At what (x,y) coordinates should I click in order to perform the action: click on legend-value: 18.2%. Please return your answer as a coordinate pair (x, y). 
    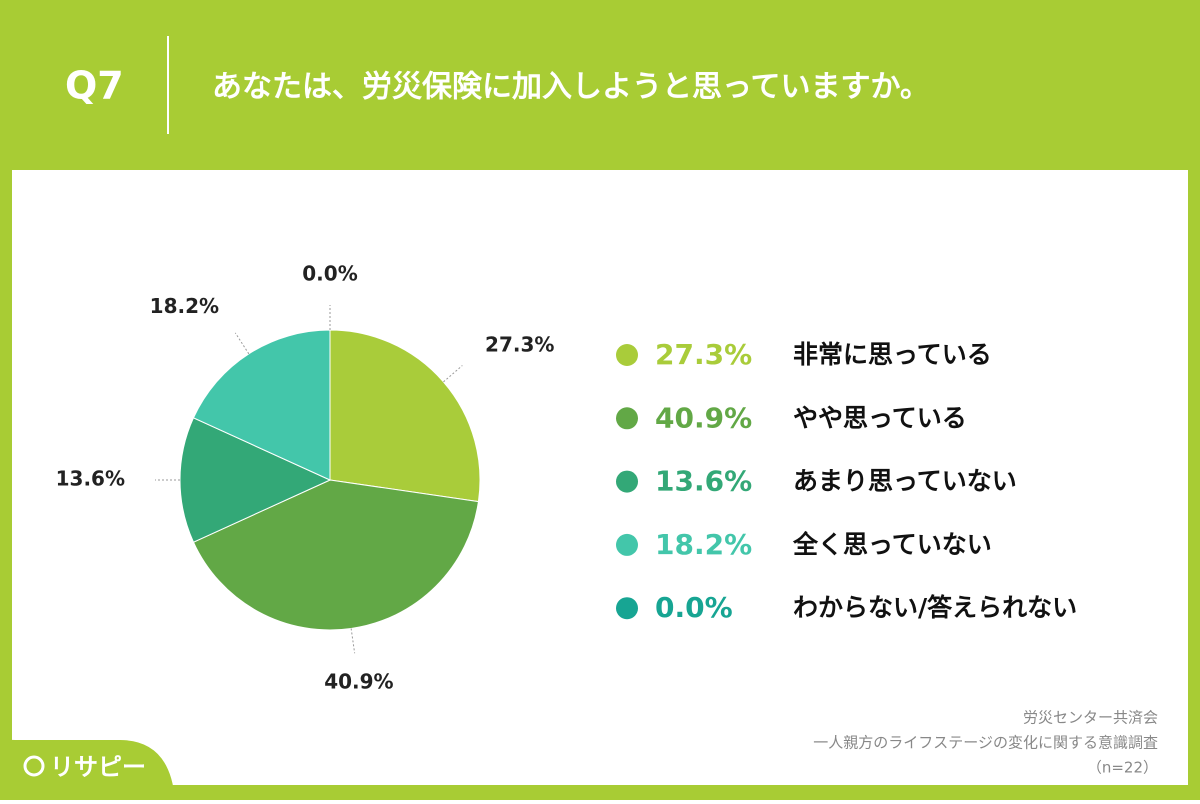
    Looking at the image, I should click on (703, 544).